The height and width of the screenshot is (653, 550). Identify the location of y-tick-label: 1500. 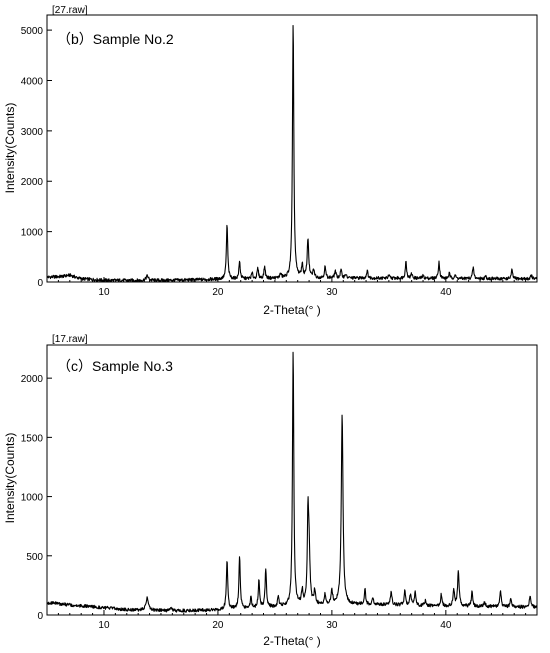
(32, 438).